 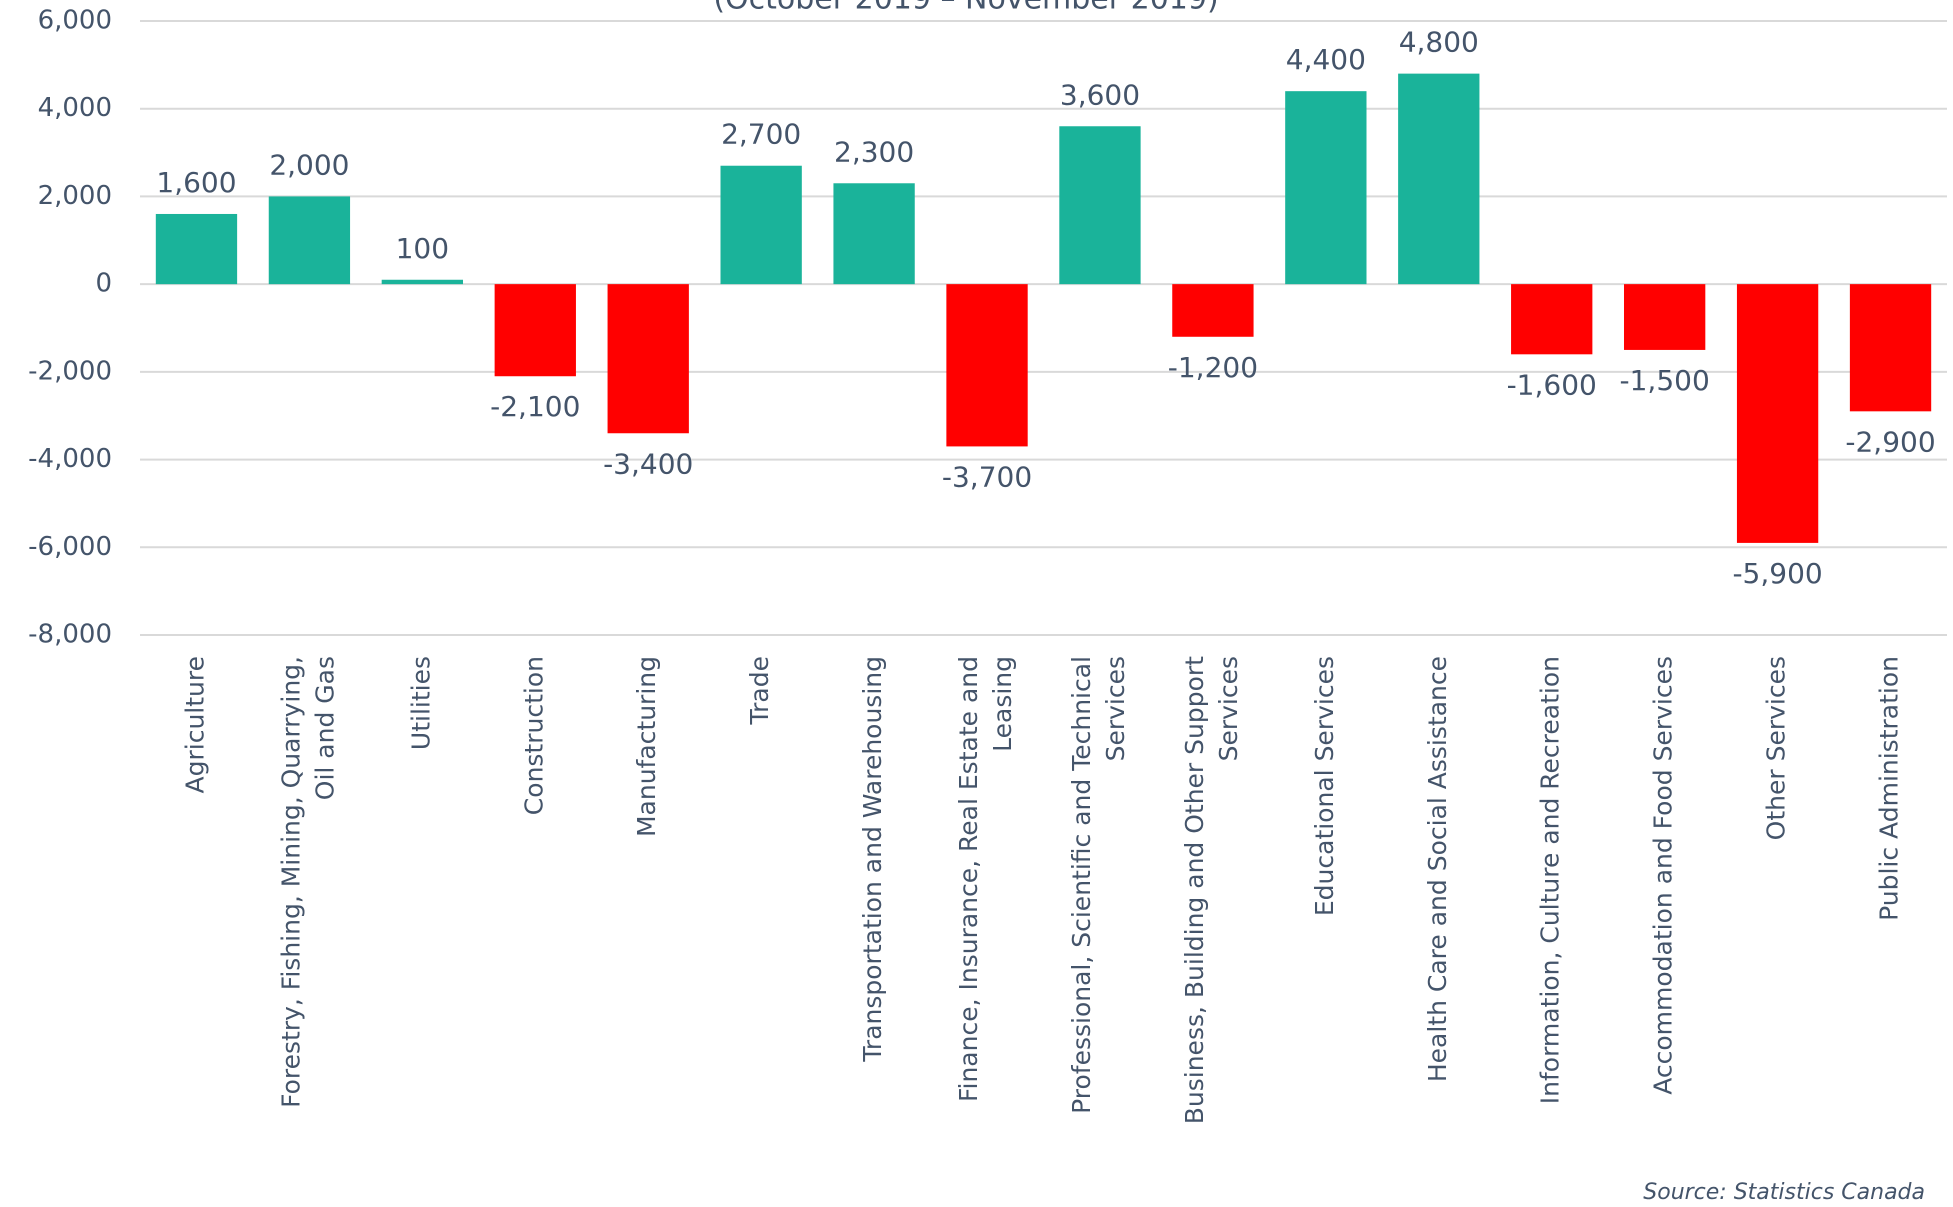 I want to click on value-label: 2,700, so click(x=761, y=134).